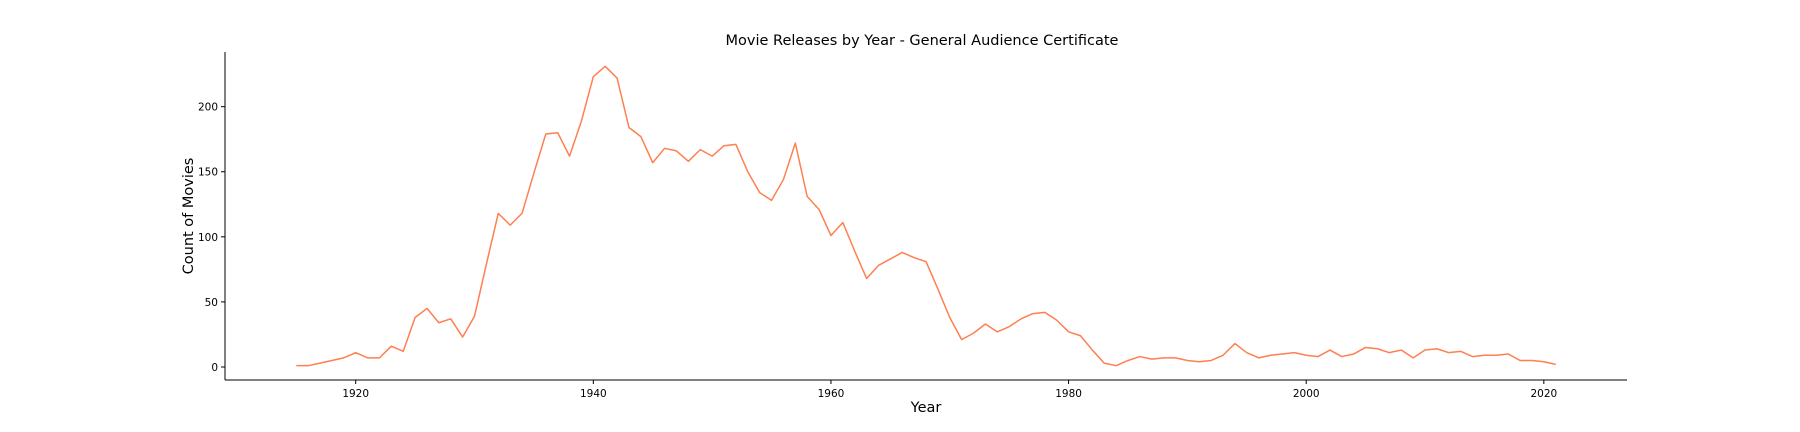 Image resolution: width=1800 pixels, height=432 pixels. I want to click on x-ticks: 1920 1940 1960 1980 2000 2020, so click(949, 390).